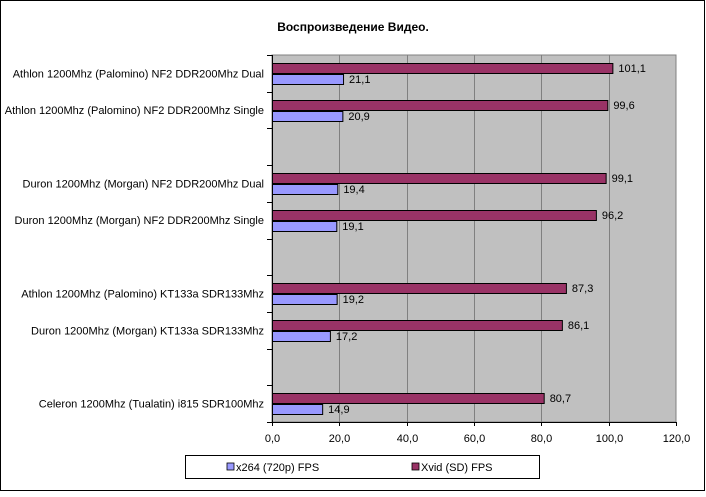 This screenshot has width=706, height=497. I want to click on x-tick-label: 60,0, so click(474, 439).